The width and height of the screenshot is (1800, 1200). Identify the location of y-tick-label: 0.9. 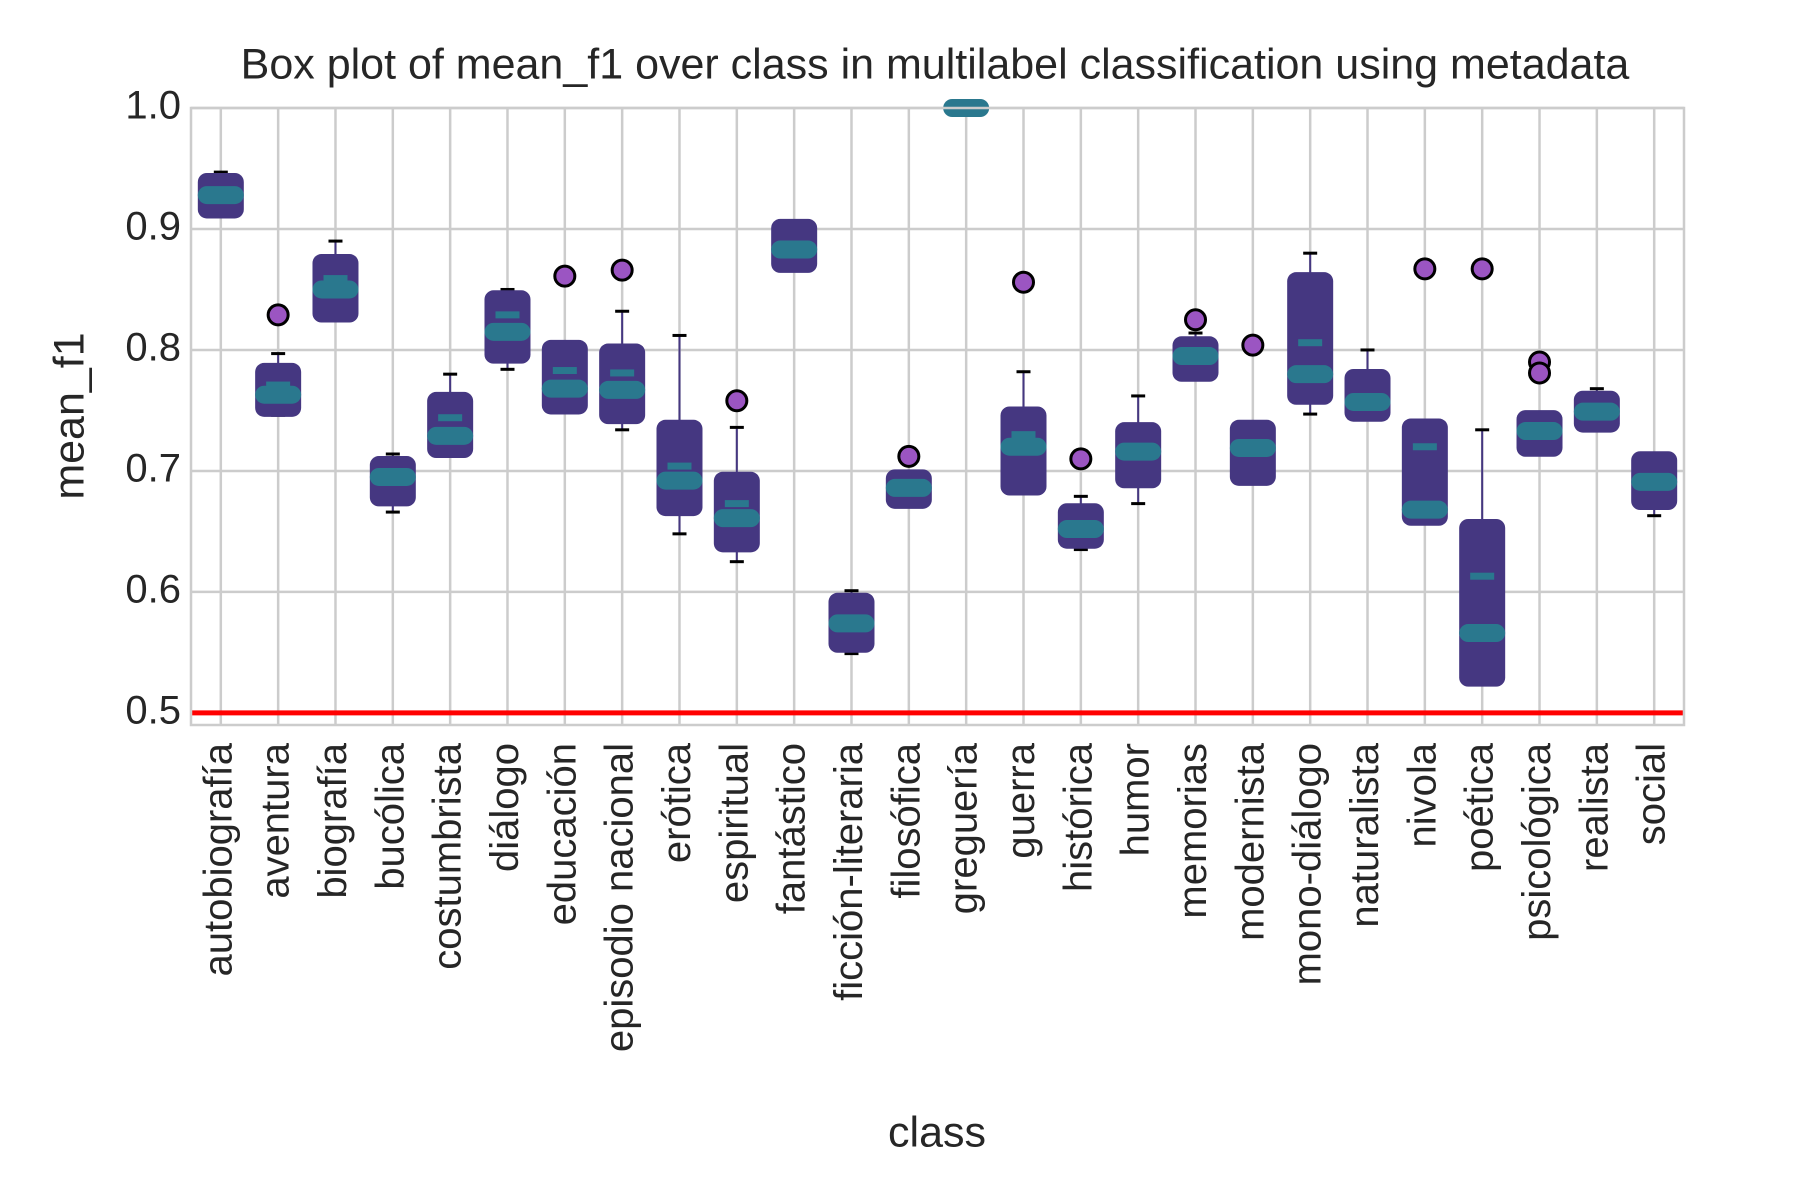
(153, 227).